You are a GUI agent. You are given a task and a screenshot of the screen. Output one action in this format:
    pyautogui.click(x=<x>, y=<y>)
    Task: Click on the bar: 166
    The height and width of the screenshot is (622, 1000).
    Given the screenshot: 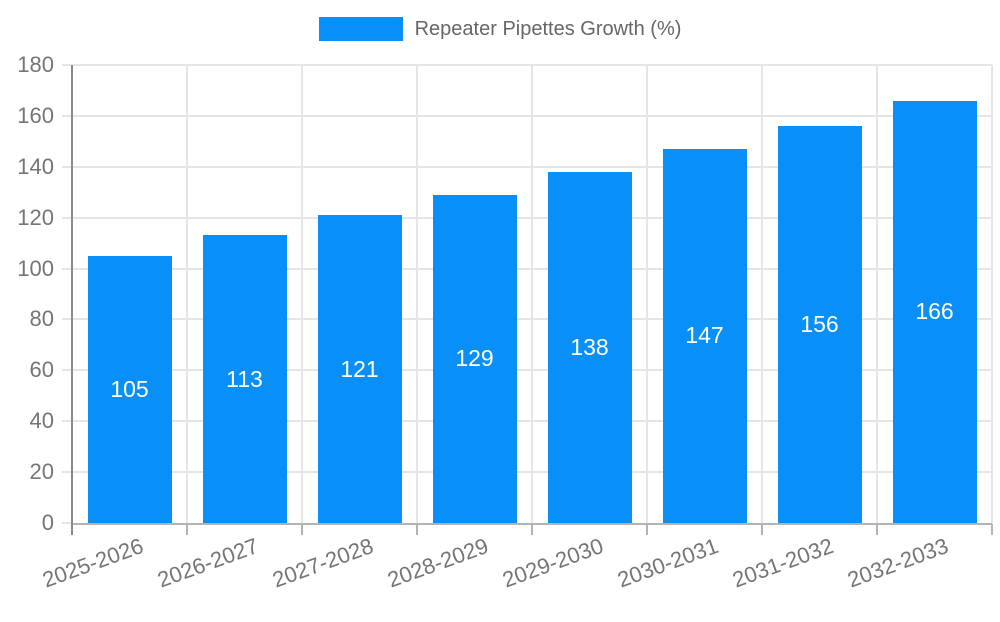 What is the action you would take?
    pyautogui.click(x=934, y=311)
    